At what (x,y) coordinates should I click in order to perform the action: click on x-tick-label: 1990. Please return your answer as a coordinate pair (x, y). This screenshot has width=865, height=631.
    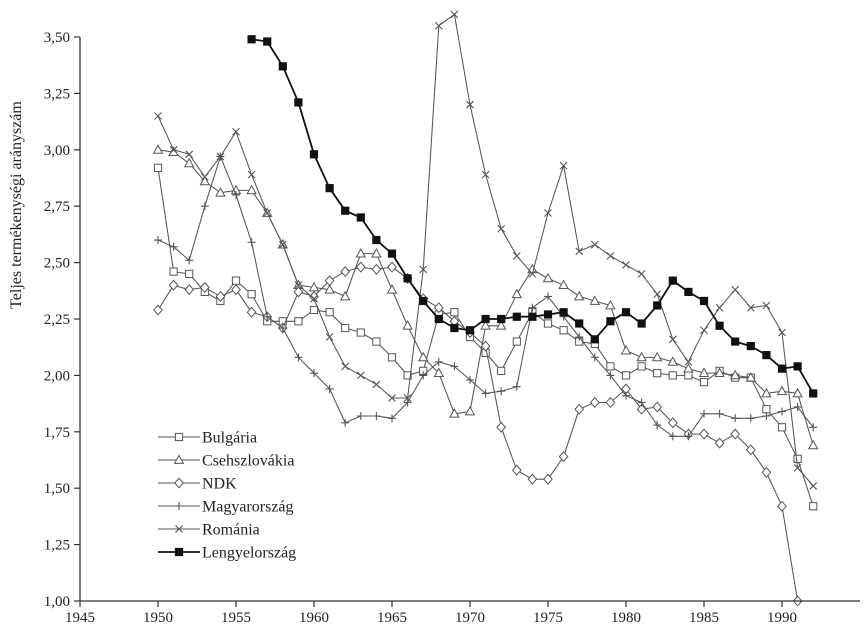
    Looking at the image, I should click on (782, 618).